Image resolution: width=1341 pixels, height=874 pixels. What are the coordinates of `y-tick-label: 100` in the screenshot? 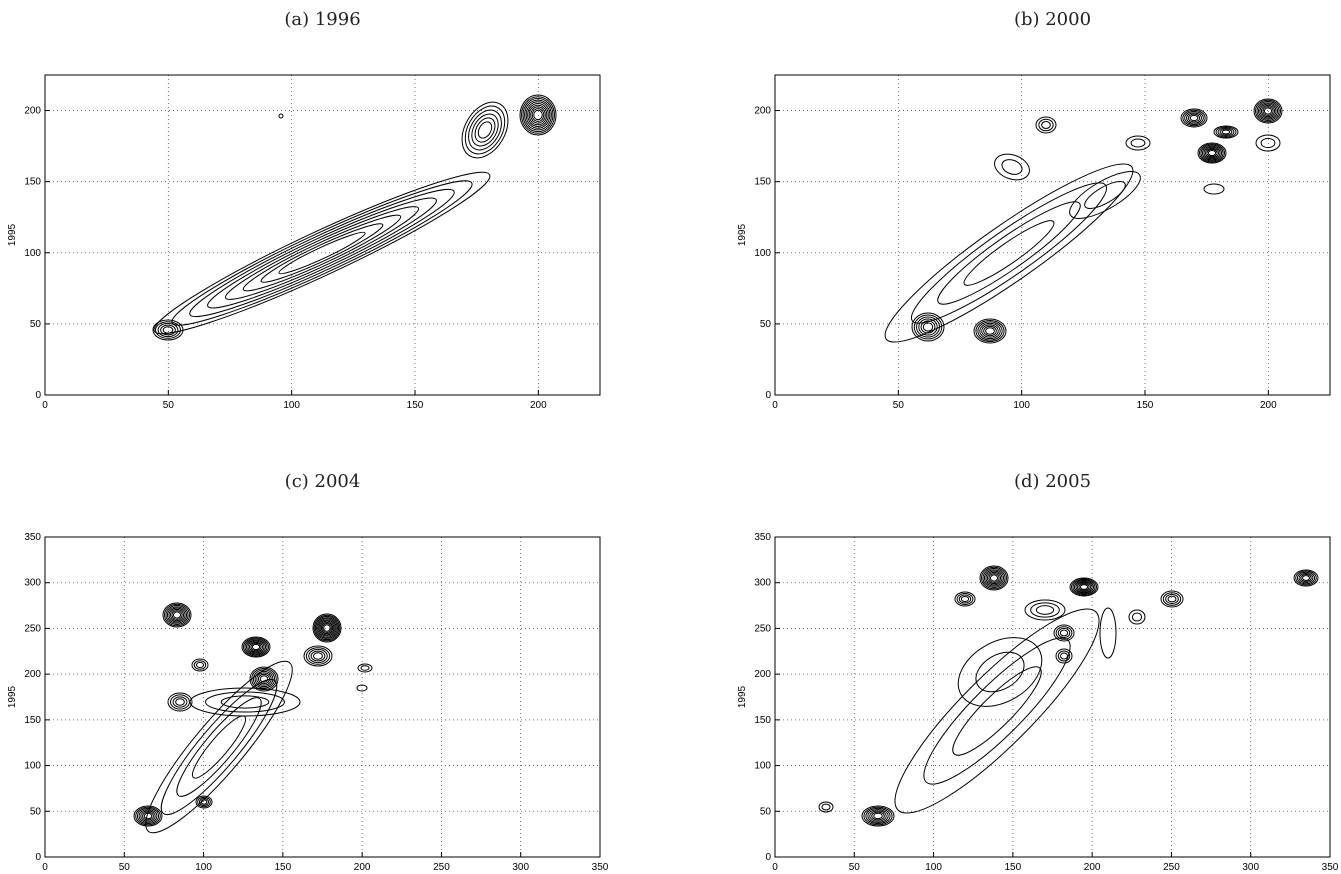 It's located at (32, 253).